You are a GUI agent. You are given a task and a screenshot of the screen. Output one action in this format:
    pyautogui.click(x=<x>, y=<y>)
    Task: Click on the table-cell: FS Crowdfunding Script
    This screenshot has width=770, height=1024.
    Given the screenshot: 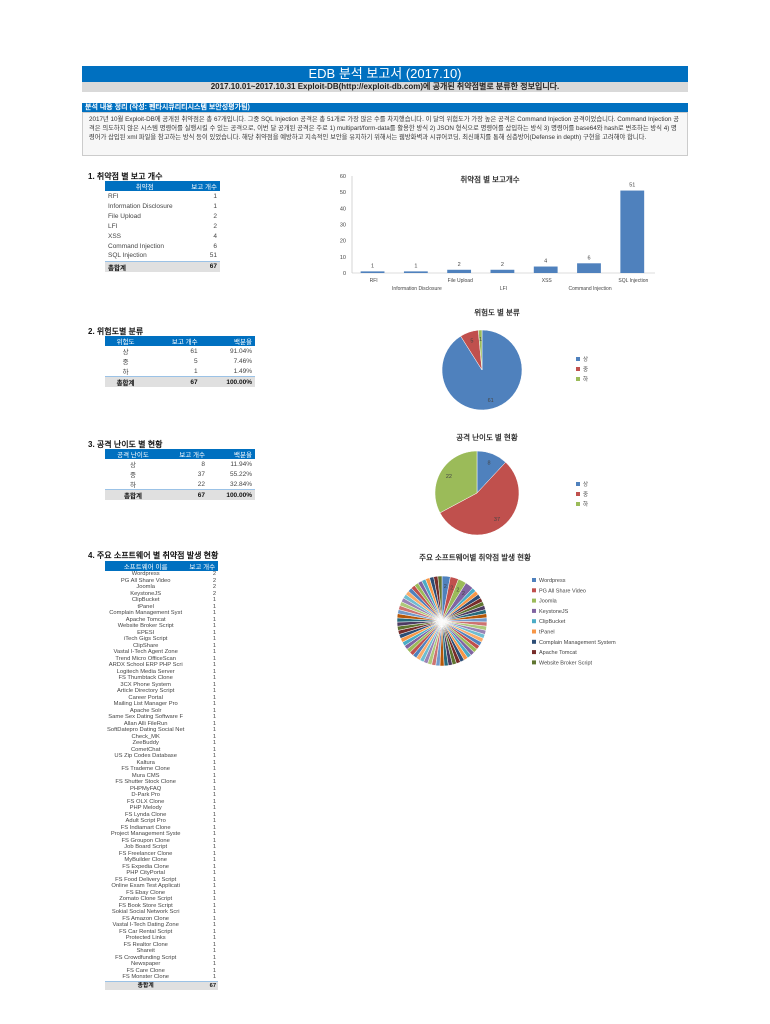 What is the action you would take?
    pyautogui.click(x=146, y=957)
    